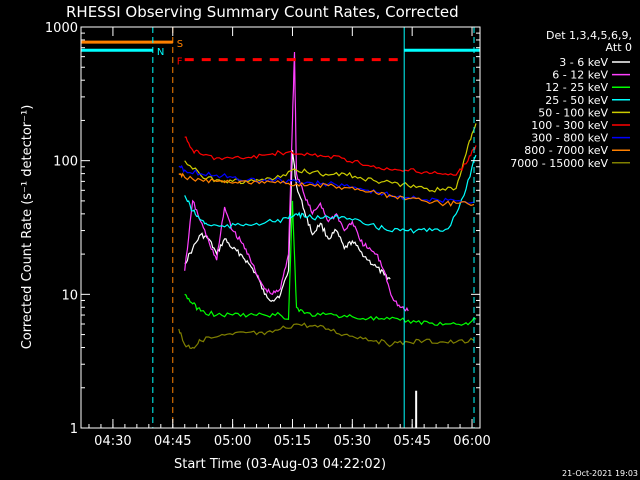  Describe the element at coordinates (573, 112) in the screenshot. I see `legend-label-4: 50 - 100 keV` at that location.